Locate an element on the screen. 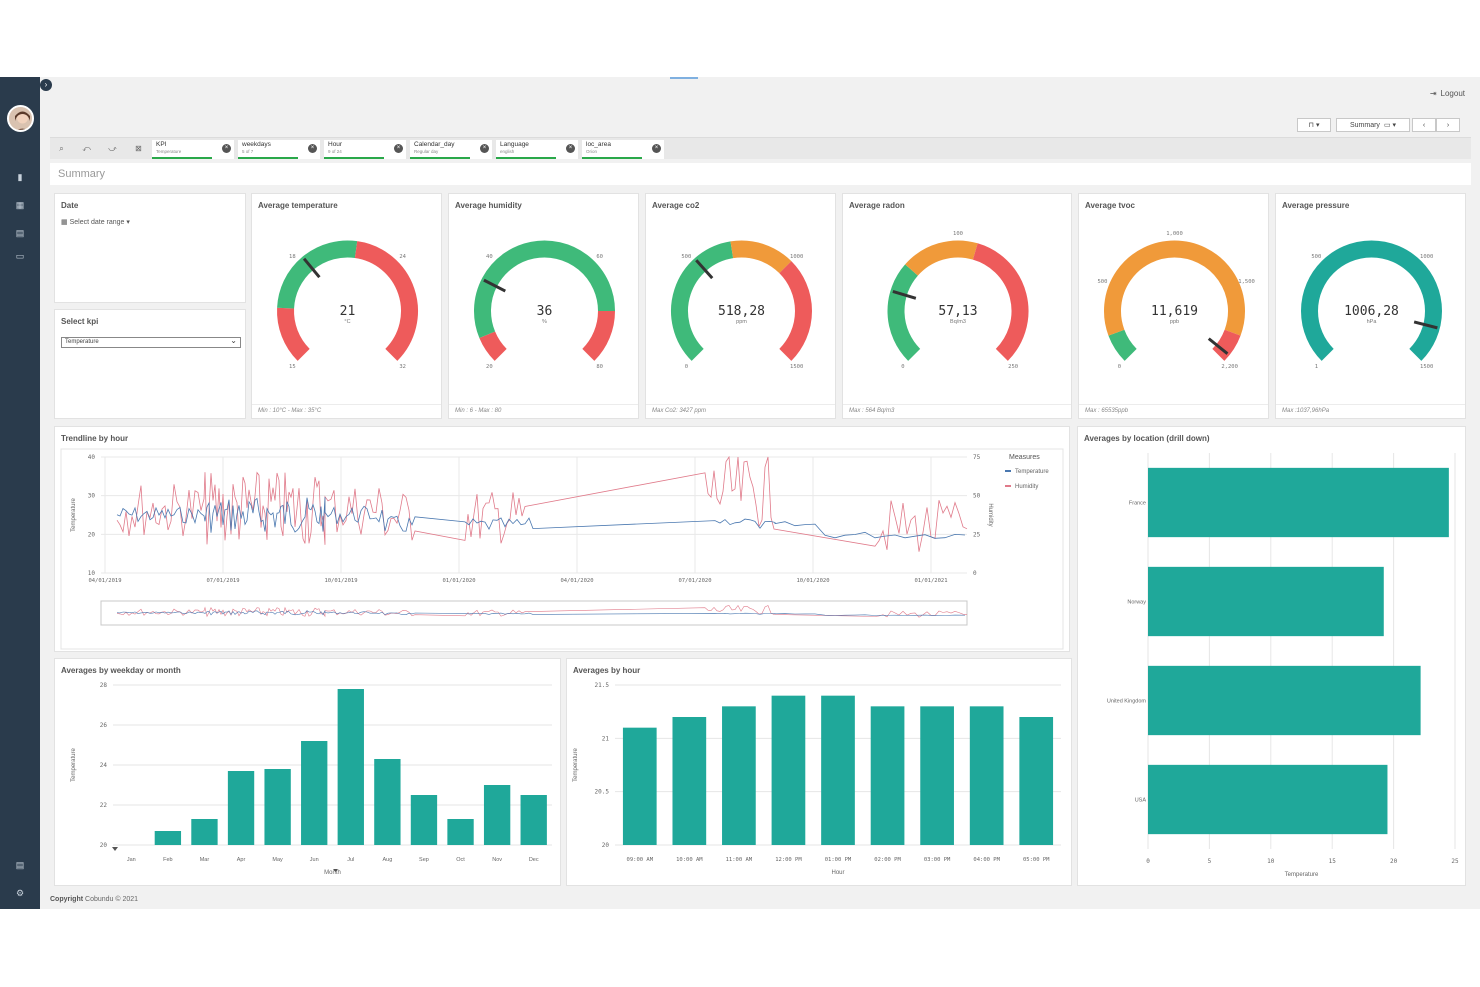 The image size is (1480, 987). humidity-line is located at coordinates (542, 503).